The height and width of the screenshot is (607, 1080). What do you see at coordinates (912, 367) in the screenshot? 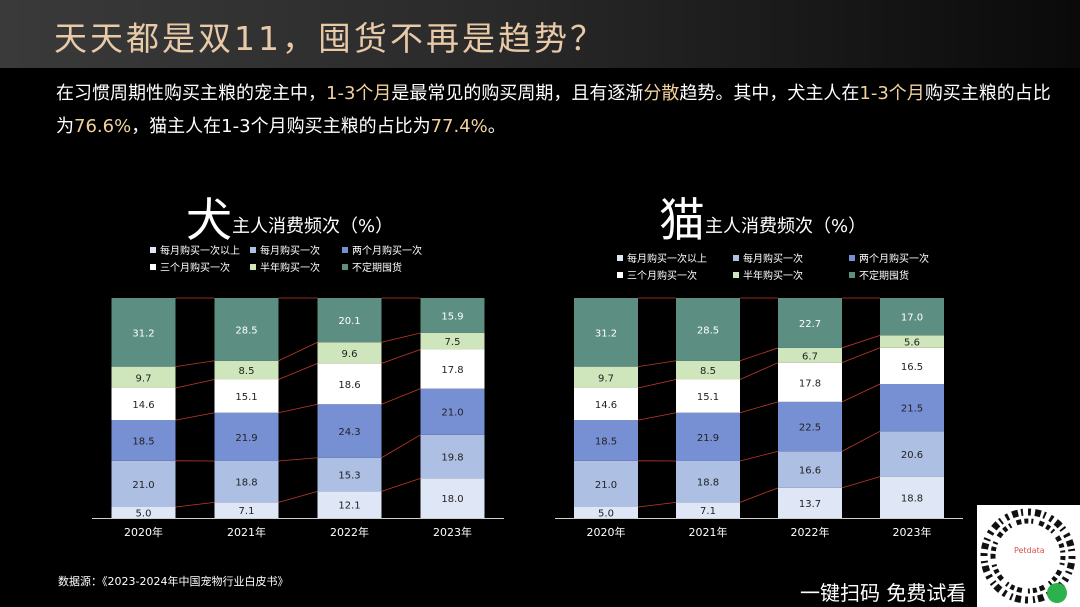
I see `cat-data-label: 16.5` at bounding box center [912, 367].